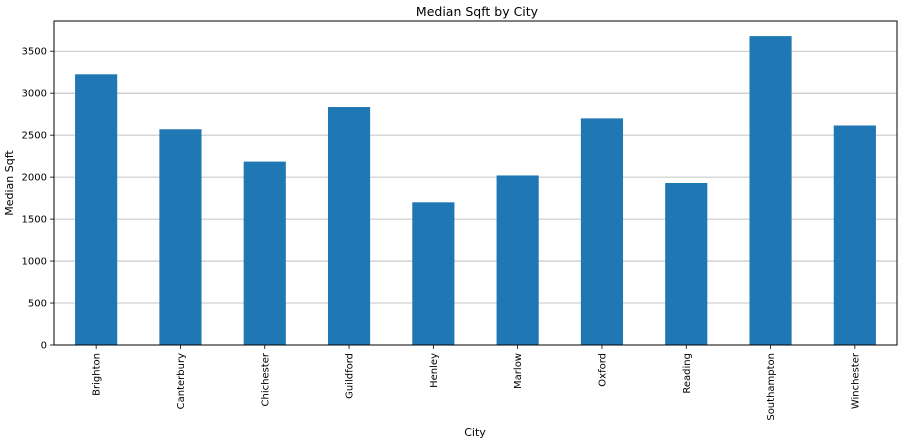 The image size is (904, 446). What do you see at coordinates (34, 52) in the screenshot?
I see `y-tick-label: 3500` at bounding box center [34, 52].